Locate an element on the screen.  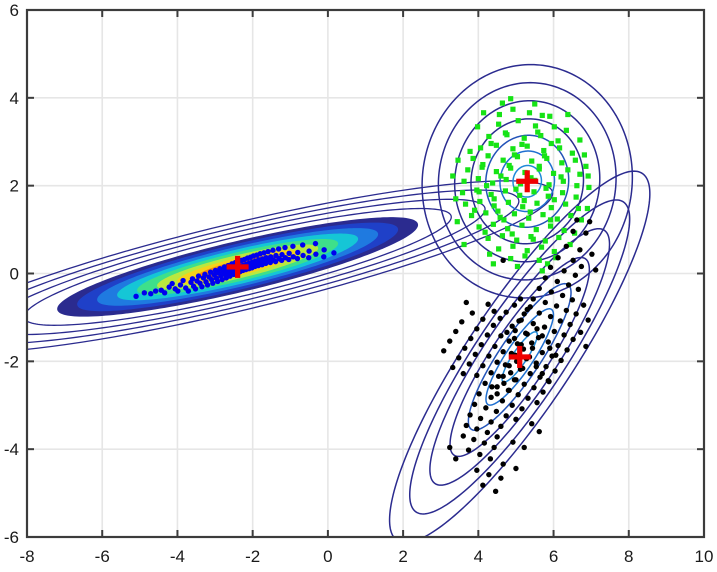
x-tick-labels: -8 -6 -4 -2 0 2 4 6 8 10 is located at coordinates (366, 556).